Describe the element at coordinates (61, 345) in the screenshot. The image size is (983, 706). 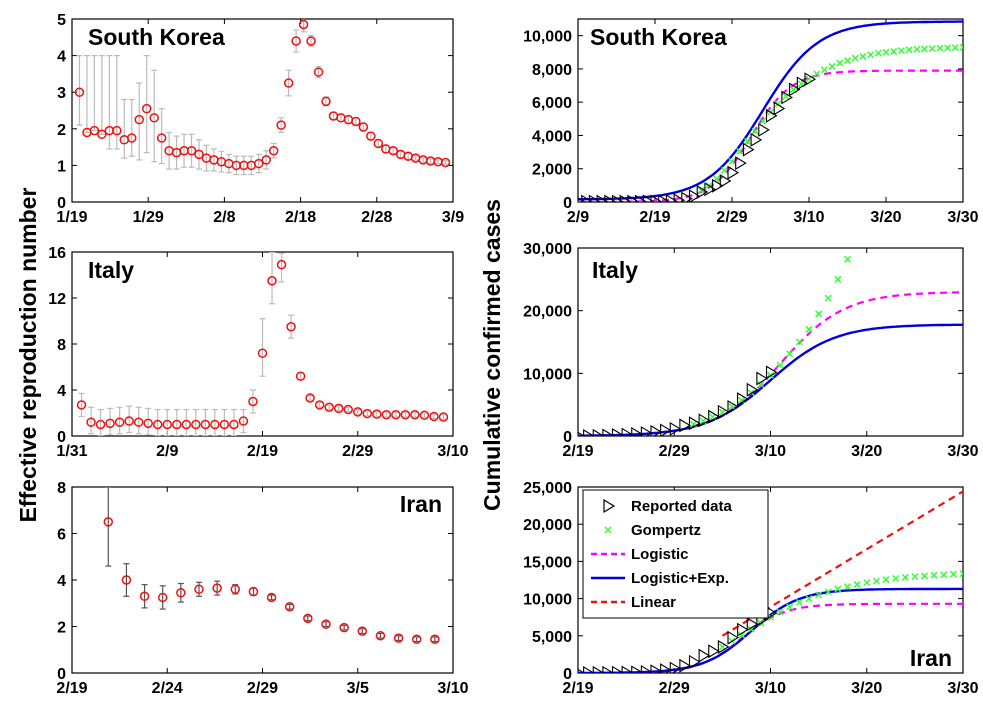
I see `y-tick-label: 8` at that location.